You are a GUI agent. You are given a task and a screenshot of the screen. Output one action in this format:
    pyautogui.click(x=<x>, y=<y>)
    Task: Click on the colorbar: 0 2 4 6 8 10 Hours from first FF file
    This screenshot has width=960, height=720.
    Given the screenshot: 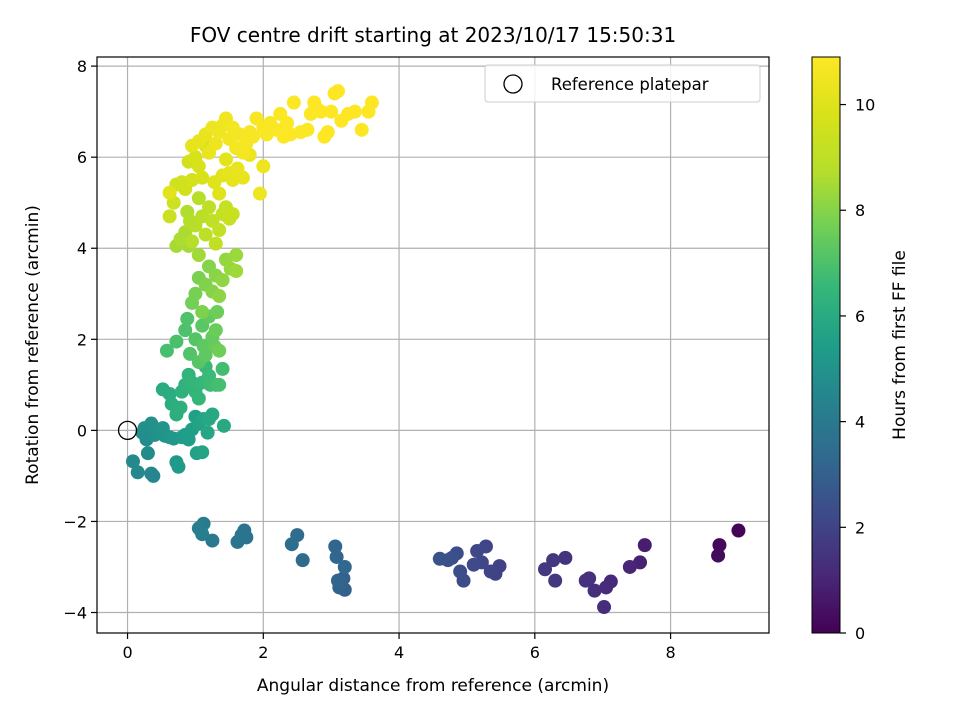 What is the action you would take?
    pyautogui.click(x=860, y=349)
    